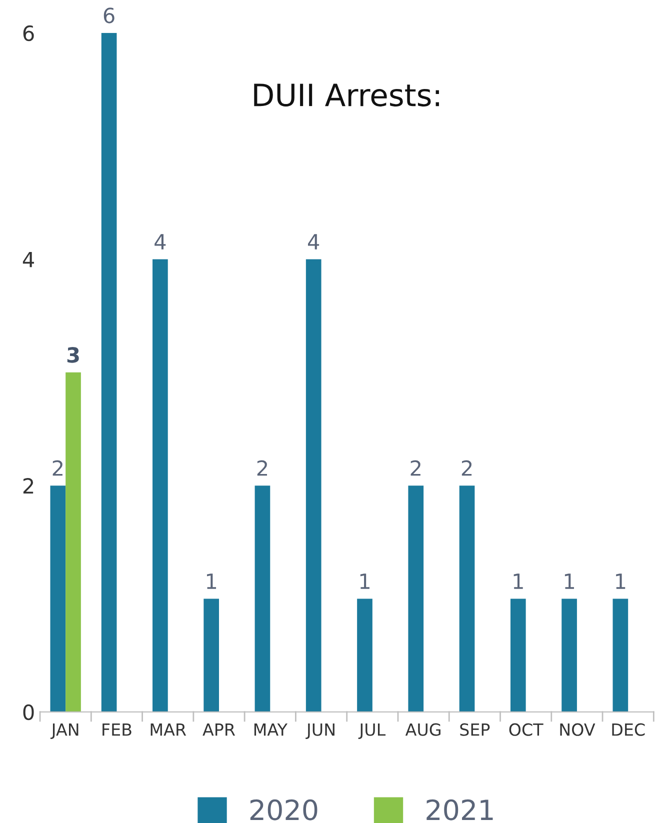 The height and width of the screenshot is (823, 667). Describe the element at coordinates (271, 730) in the screenshot. I see `x-tick-label: MAY` at that location.